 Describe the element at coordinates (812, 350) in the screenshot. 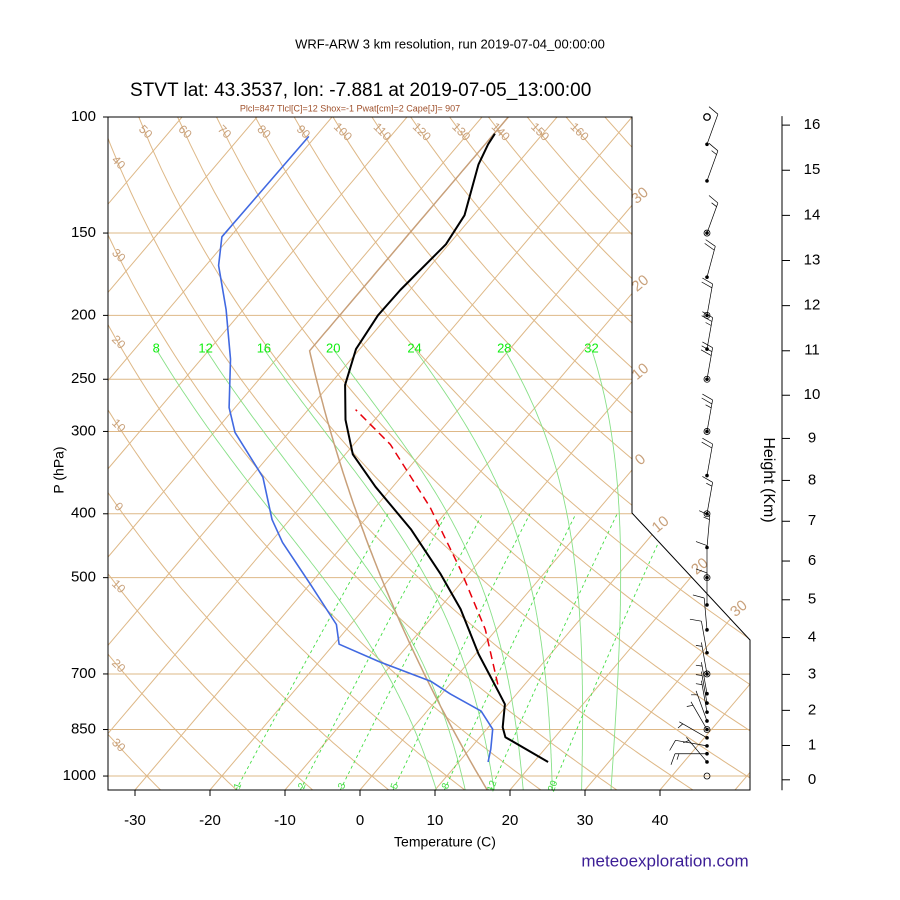

I see `y2-tick-label: 11` at that location.